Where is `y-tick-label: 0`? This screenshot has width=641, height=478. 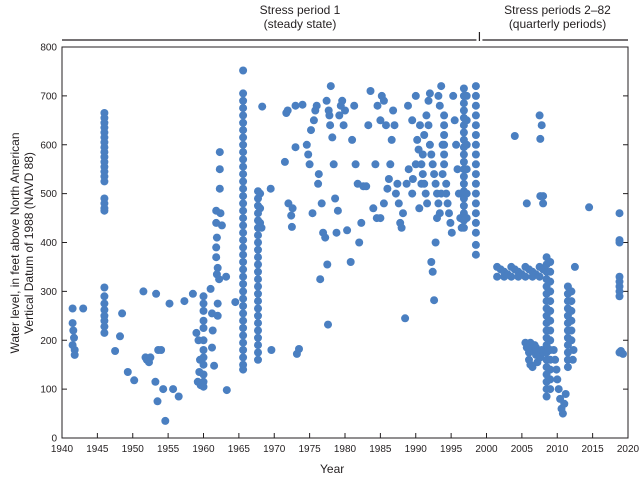 y-tick-label: 0 is located at coordinates (54, 439).